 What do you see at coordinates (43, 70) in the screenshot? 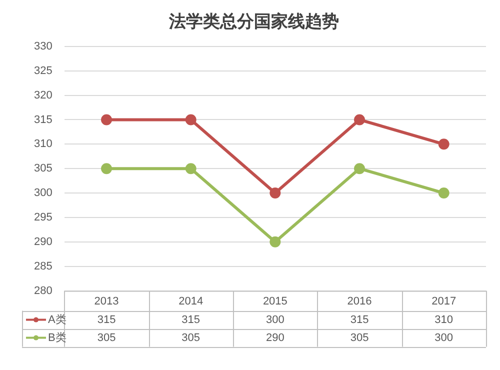
I see `y-tick-label: 325` at bounding box center [43, 70].